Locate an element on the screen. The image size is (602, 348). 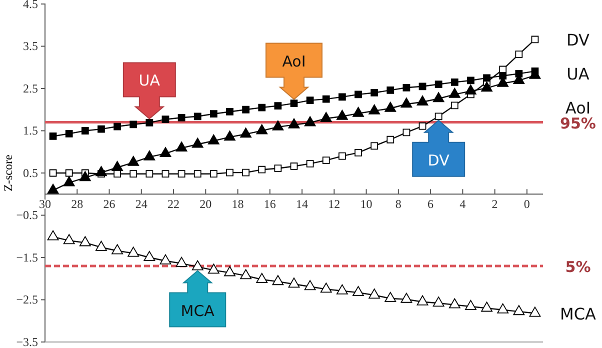
series-label: DV is located at coordinates (578, 40).